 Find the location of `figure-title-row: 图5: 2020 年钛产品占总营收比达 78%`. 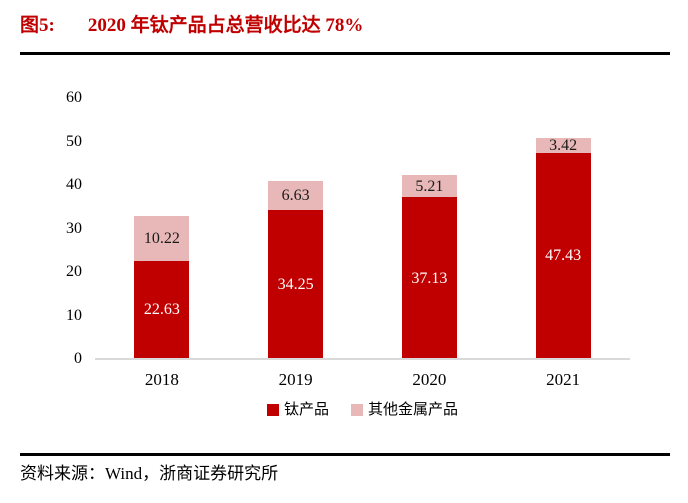

figure-title-row: 图5: 2020 年钛产品占总营收比达 78% is located at coordinates (191, 23).